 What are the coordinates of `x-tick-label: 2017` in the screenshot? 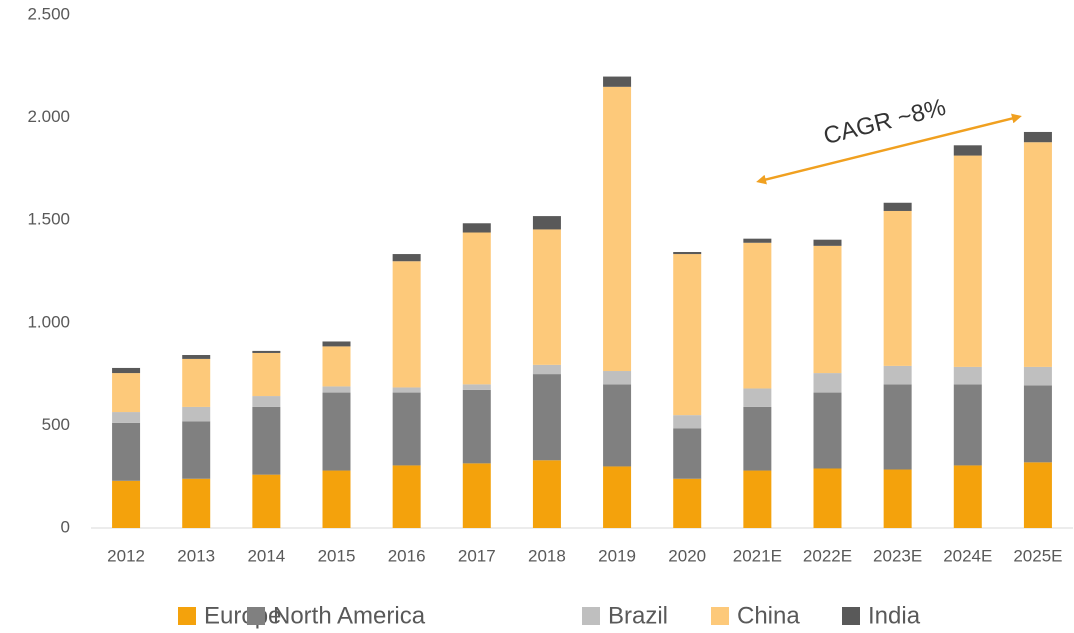 It's located at (477, 555).